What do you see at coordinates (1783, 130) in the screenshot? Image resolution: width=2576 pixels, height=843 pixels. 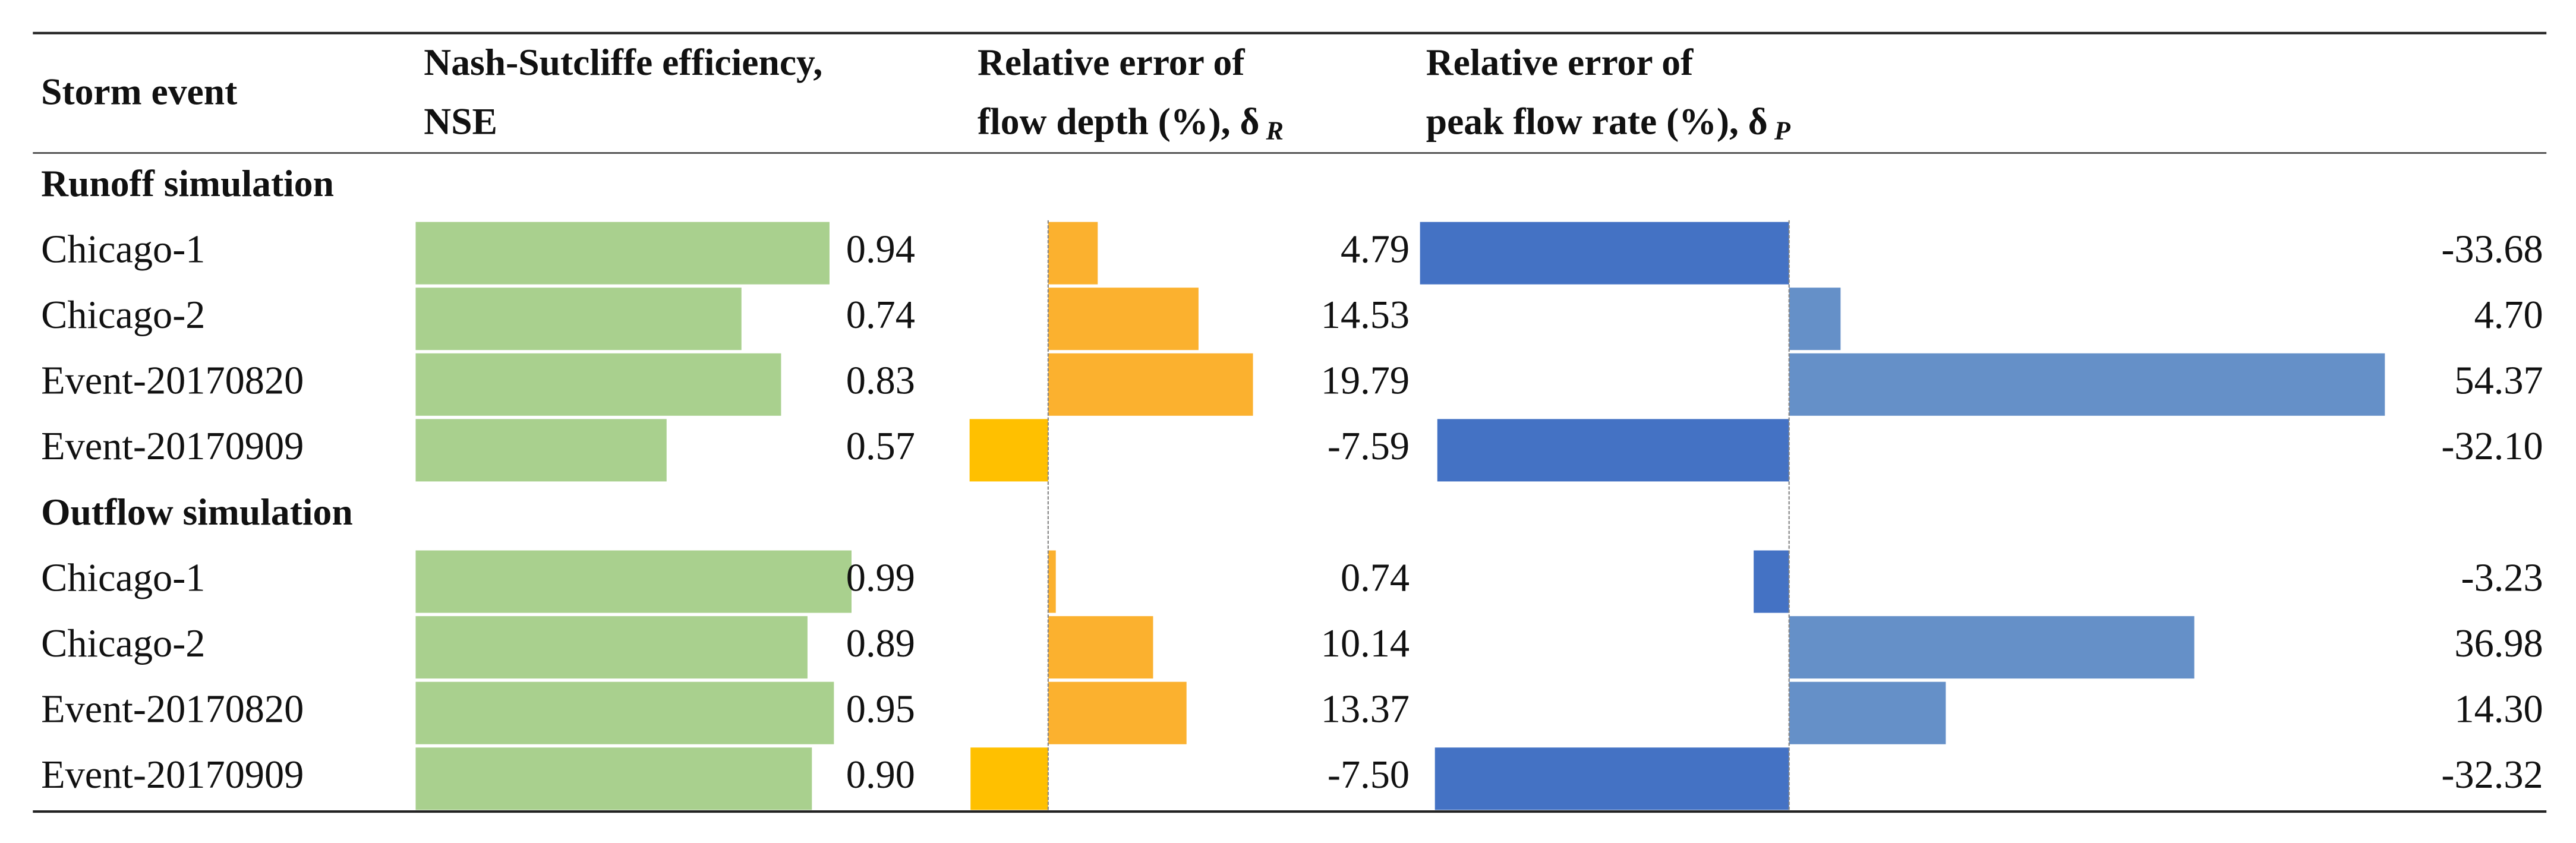 I see `header-subscript: P` at bounding box center [1783, 130].